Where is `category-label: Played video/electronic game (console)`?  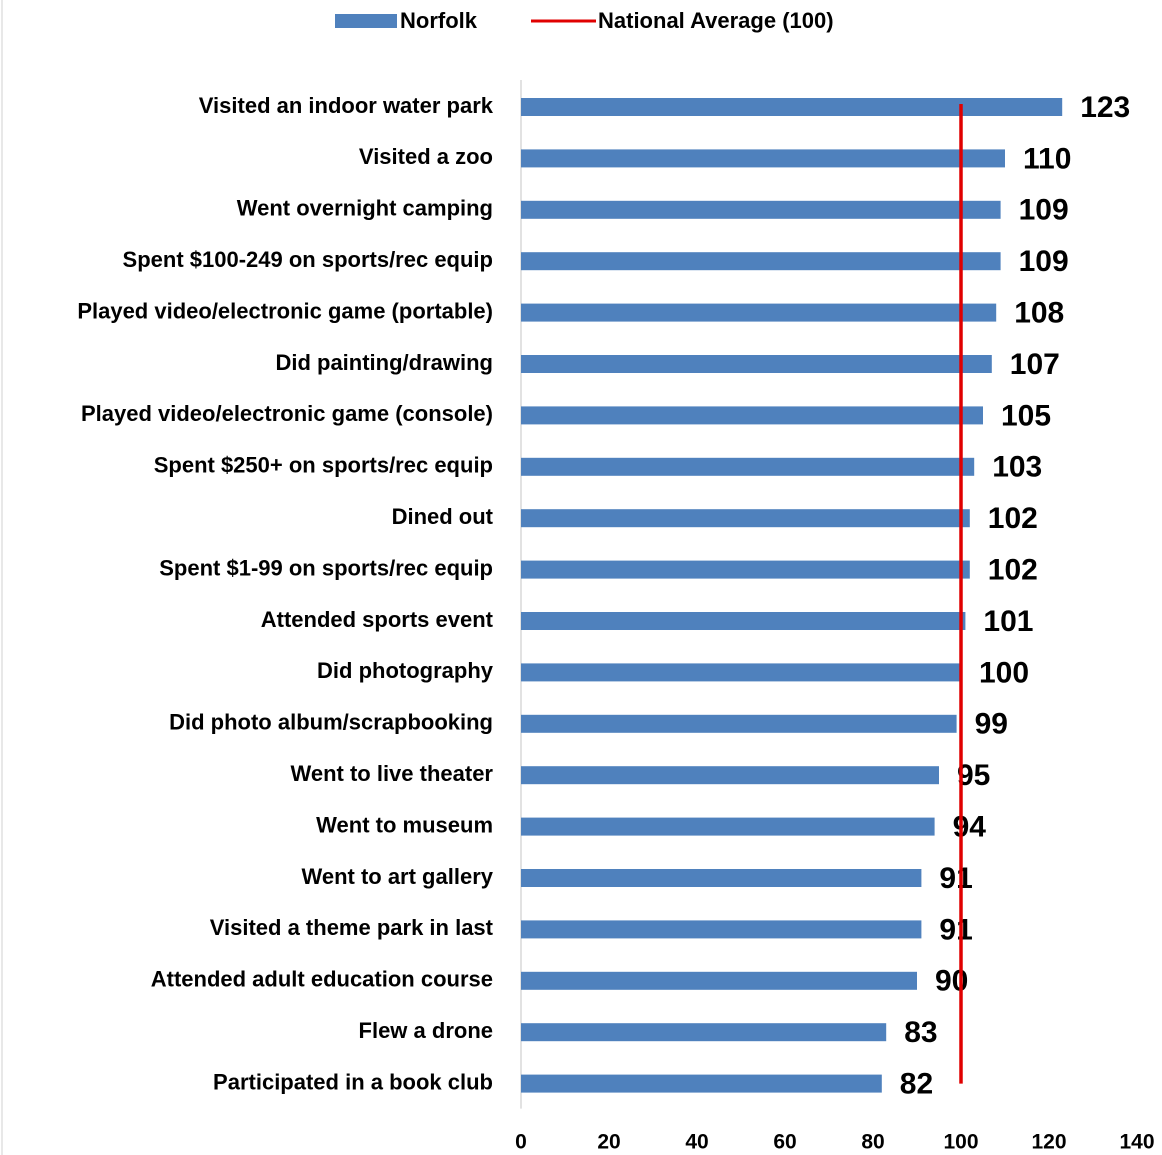
category-label: Played video/electronic game (console) is located at coordinates (287, 413).